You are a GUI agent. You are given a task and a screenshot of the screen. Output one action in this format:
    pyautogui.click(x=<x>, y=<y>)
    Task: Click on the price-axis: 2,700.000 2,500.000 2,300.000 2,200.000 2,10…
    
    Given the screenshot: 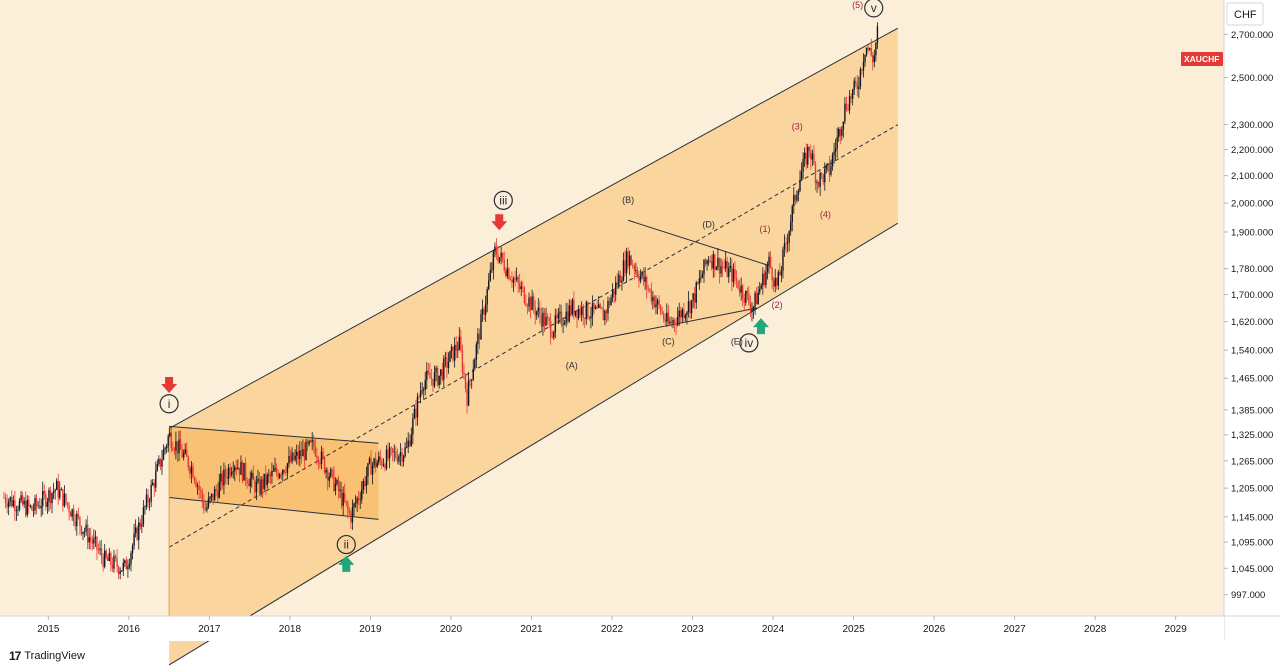 What is the action you would take?
    pyautogui.click(x=1248, y=315)
    